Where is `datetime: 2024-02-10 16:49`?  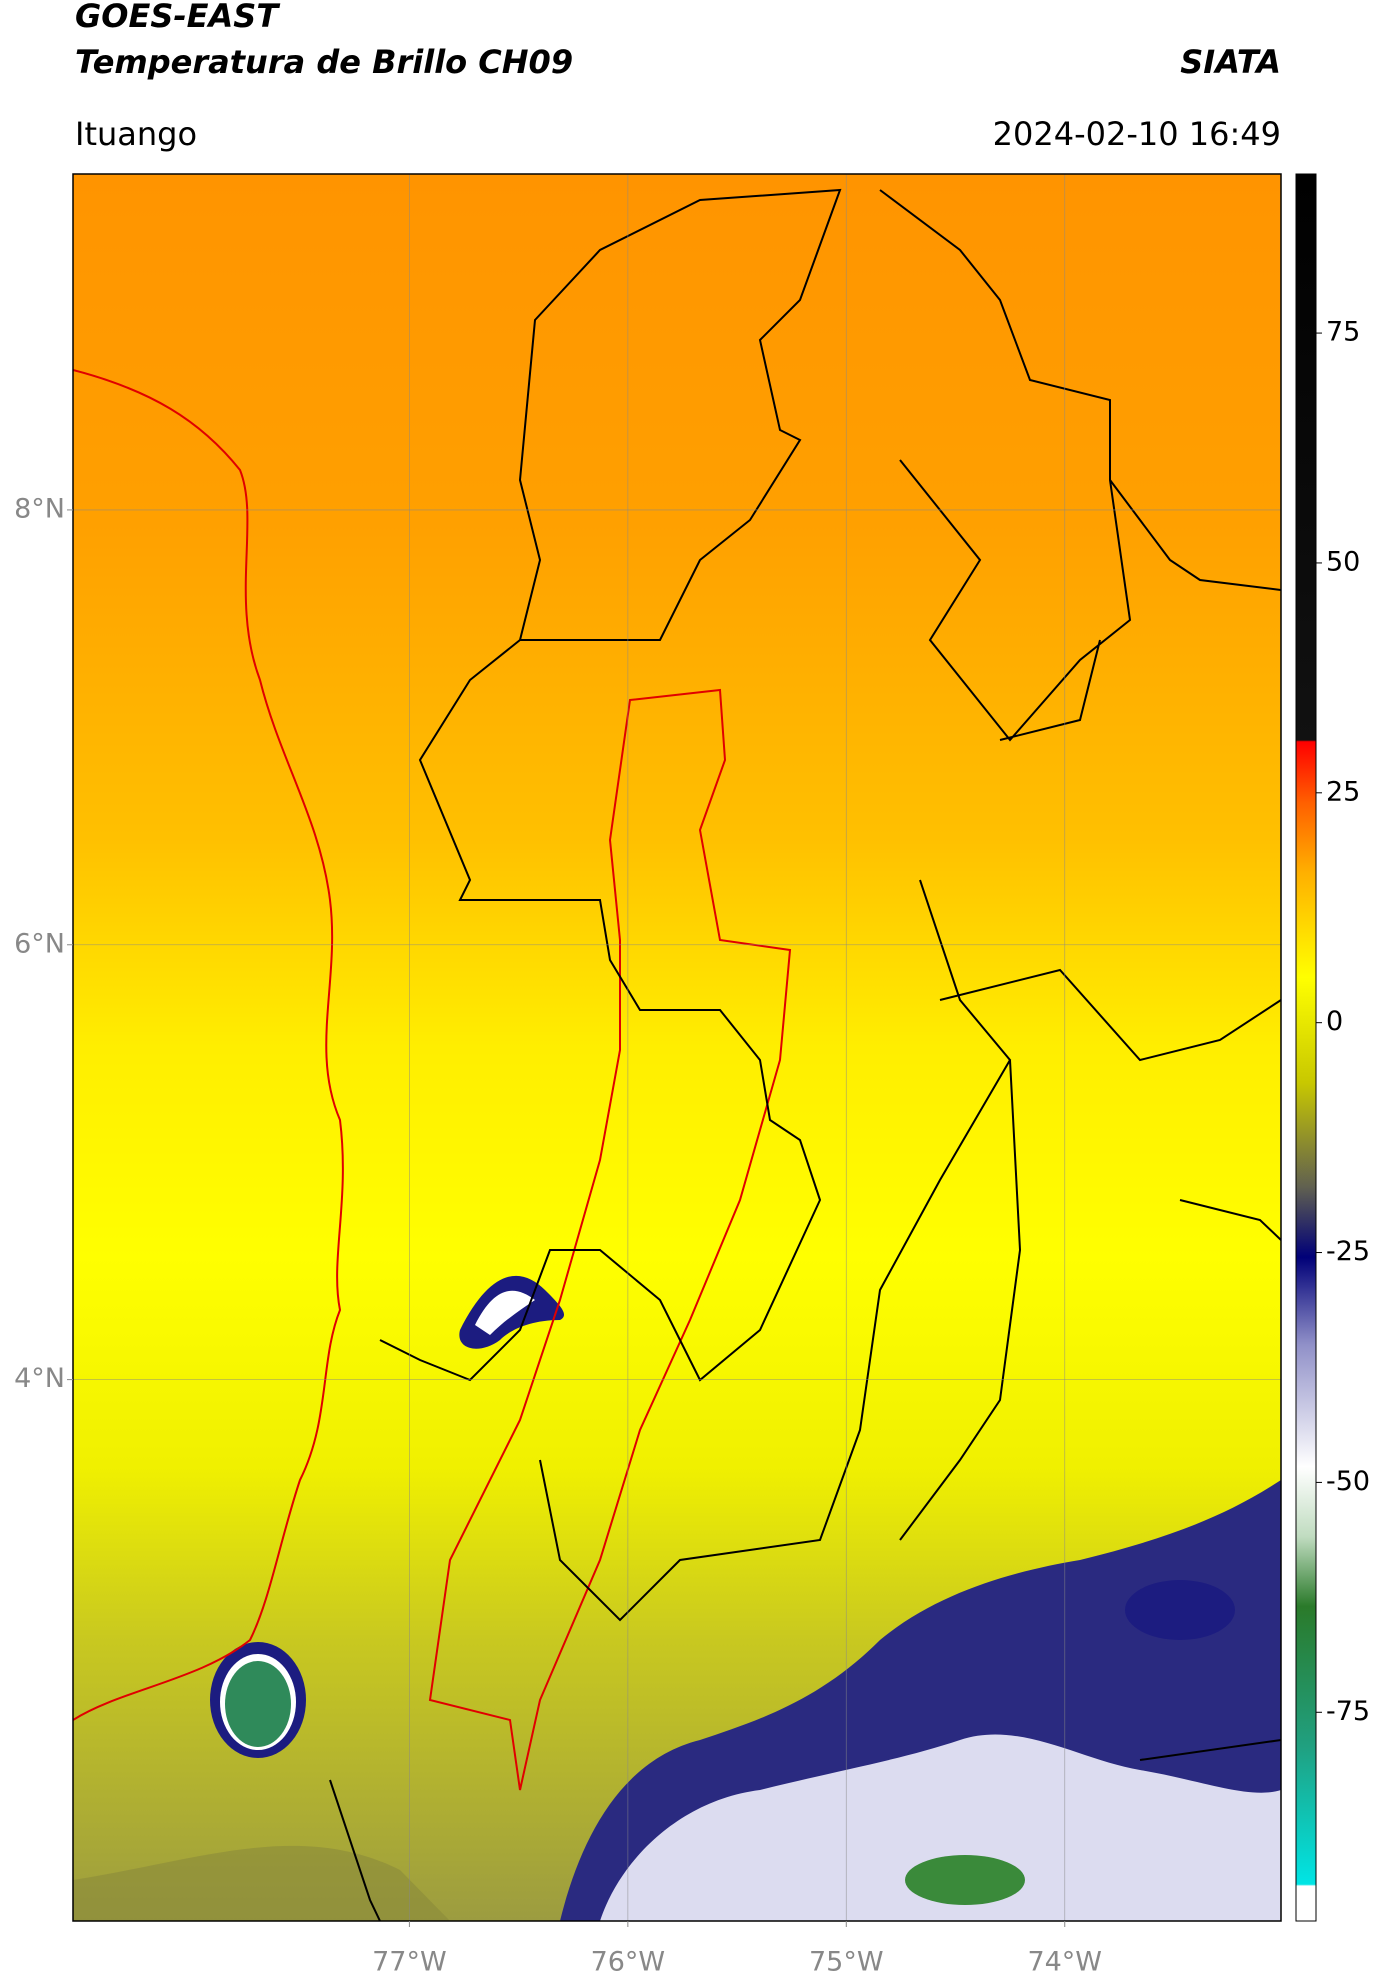
datetime: 2024-02-10 16:49 is located at coordinates (1137, 134).